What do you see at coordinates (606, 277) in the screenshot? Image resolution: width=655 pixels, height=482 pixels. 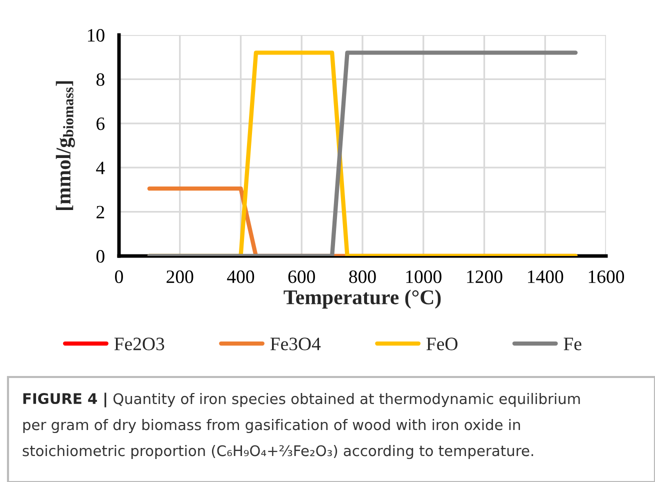 I see `x-tick-label: 1600` at bounding box center [606, 277].